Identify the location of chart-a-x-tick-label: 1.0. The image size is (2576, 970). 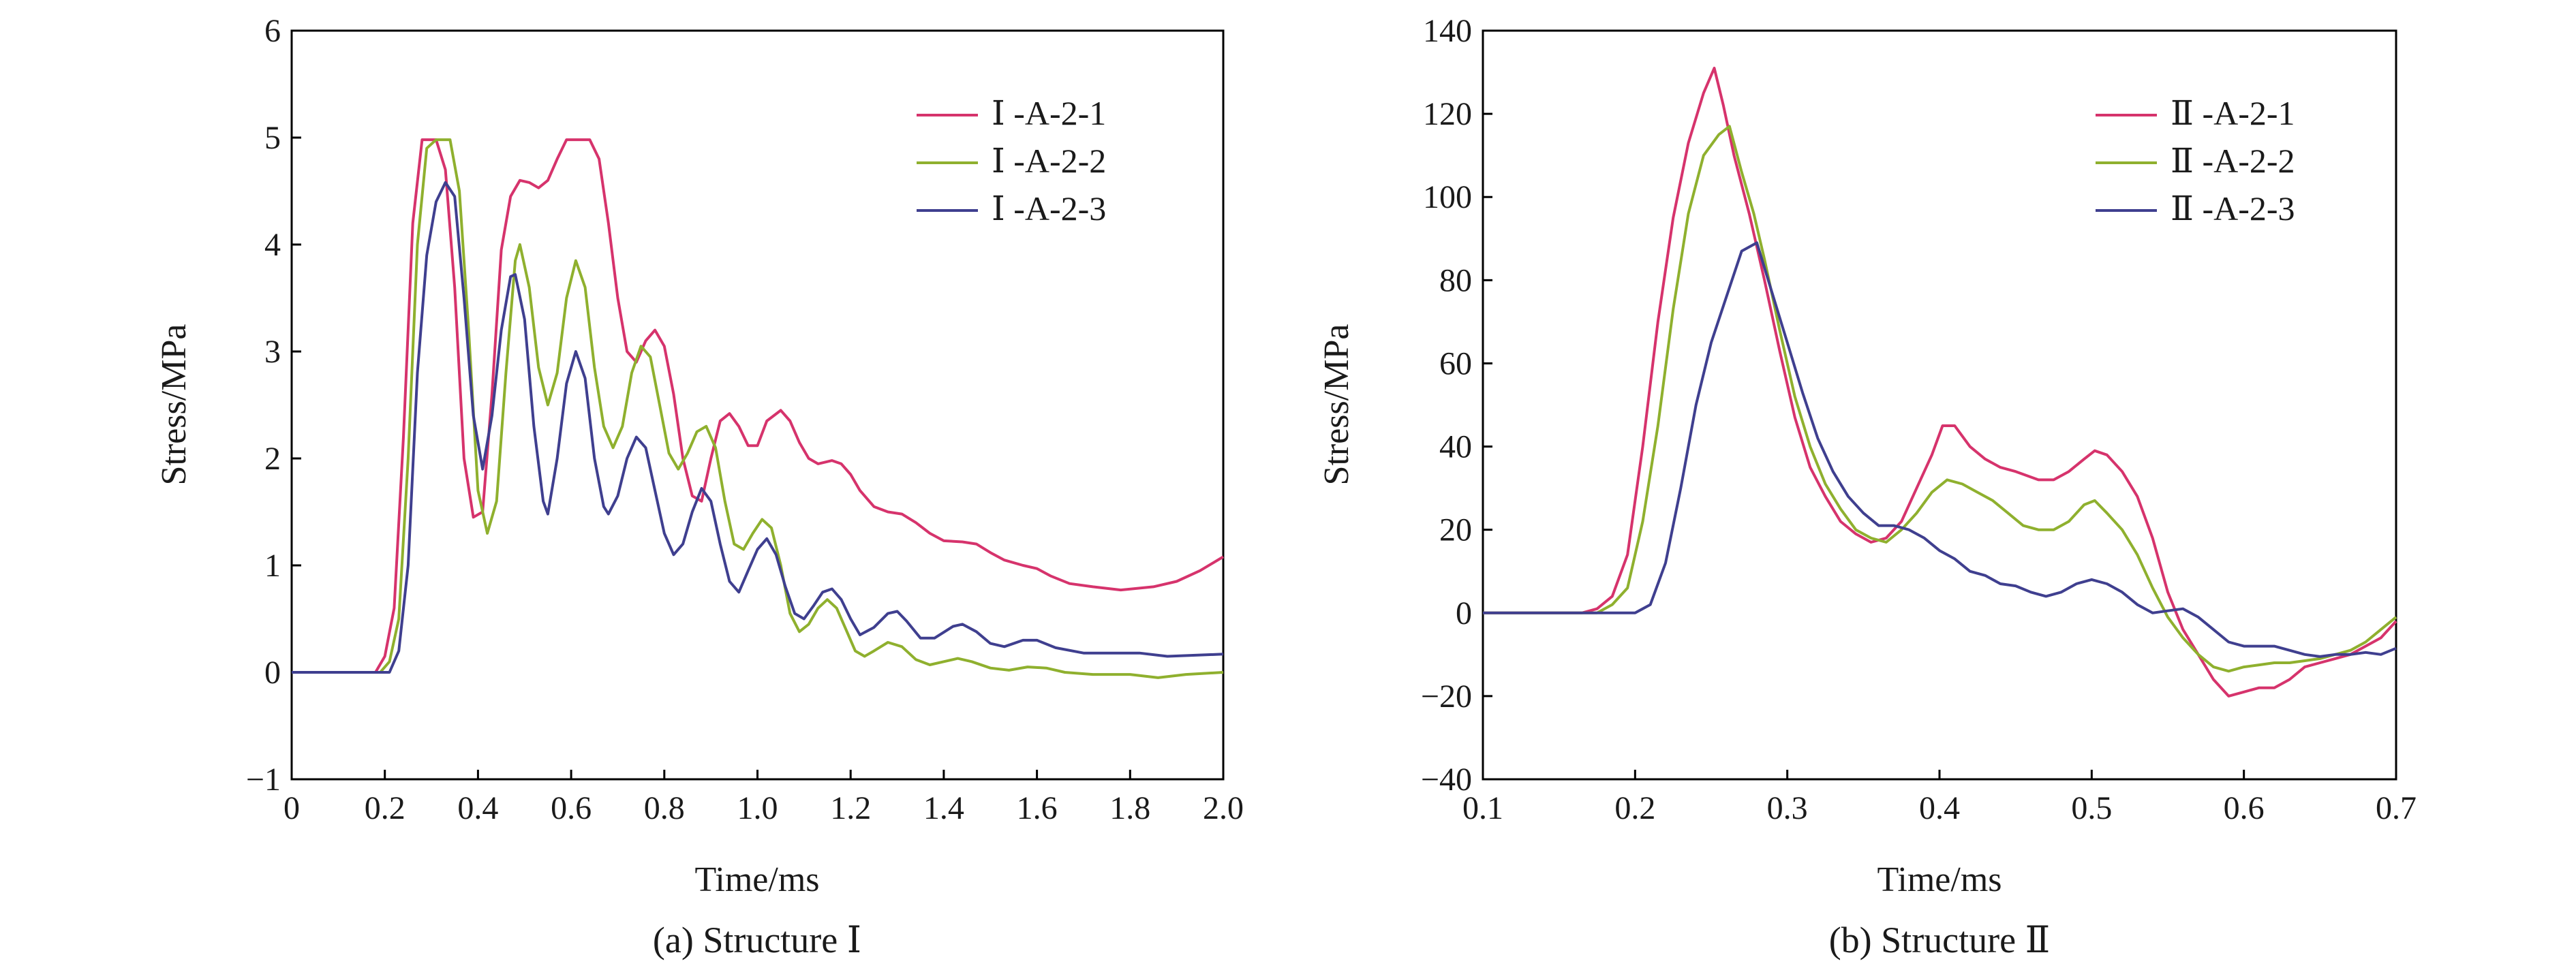
(757, 808).